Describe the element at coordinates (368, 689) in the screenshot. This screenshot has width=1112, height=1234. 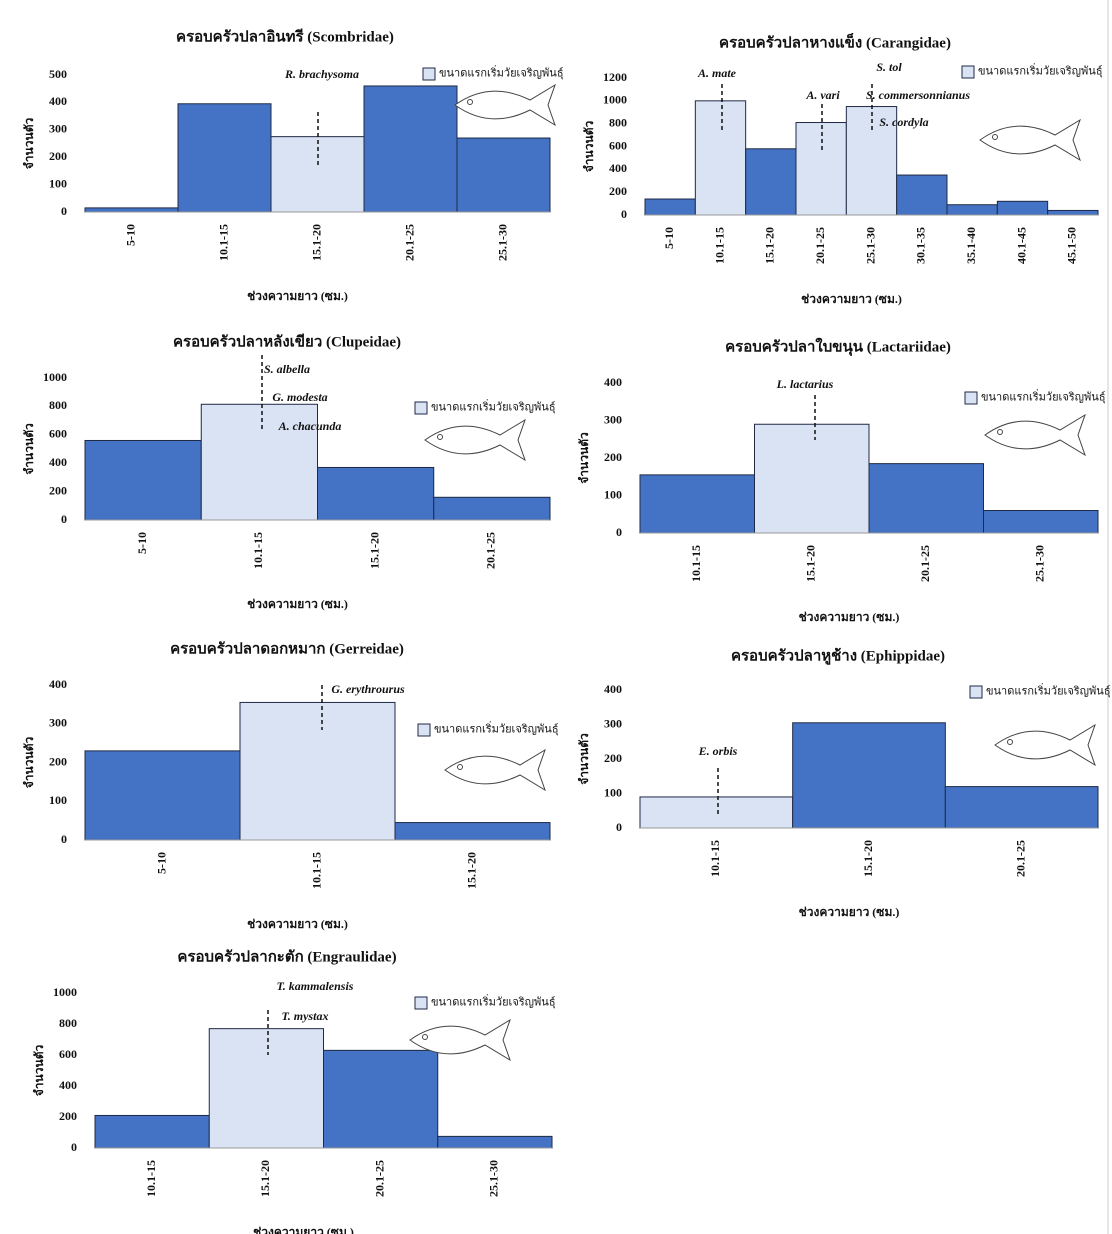
I see `annotation: G. erythrourus` at that location.